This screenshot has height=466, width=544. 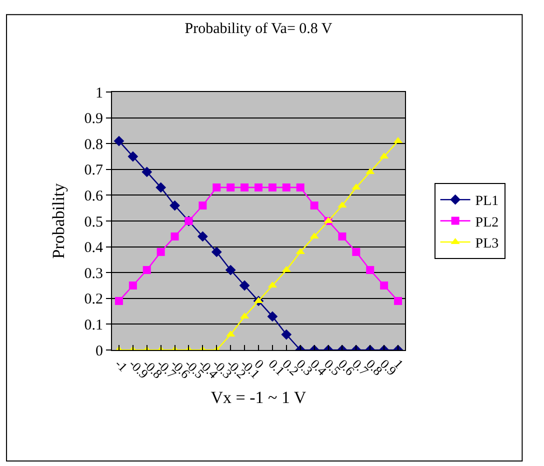 I want to click on legend-label: PL1, so click(x=487, y=202).